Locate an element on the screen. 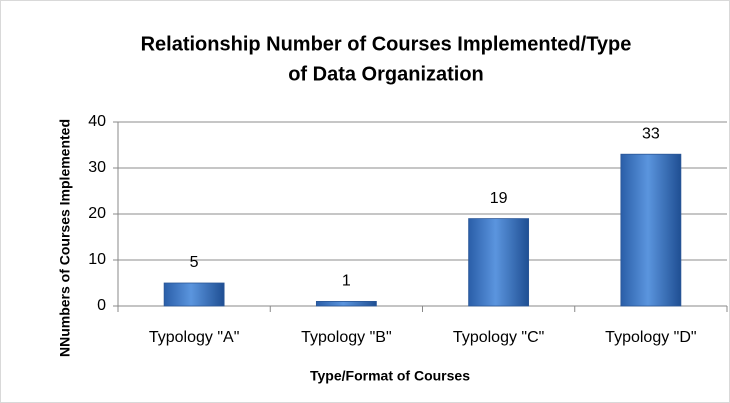 The image size is (730, 403). data-label: 33 is located at coordinates (651, 133).